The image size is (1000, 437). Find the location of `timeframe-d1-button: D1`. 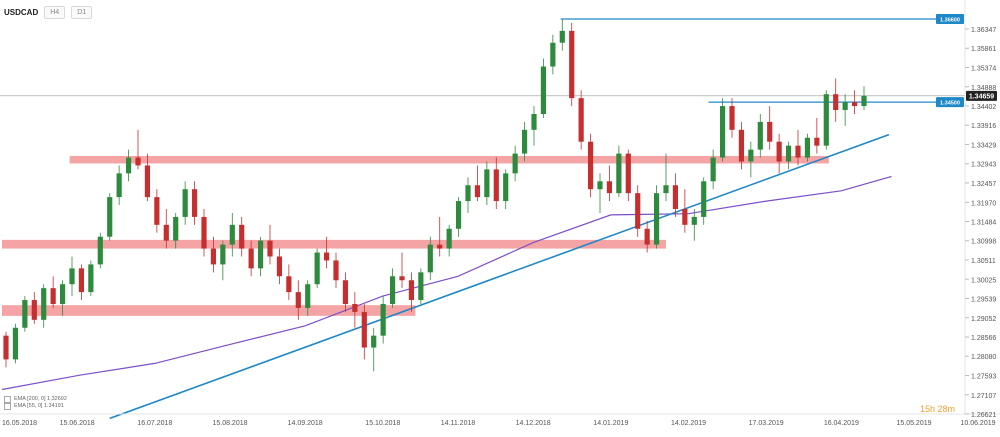

timeframe-d1-button: D1 is located at coordinates (82, 12).